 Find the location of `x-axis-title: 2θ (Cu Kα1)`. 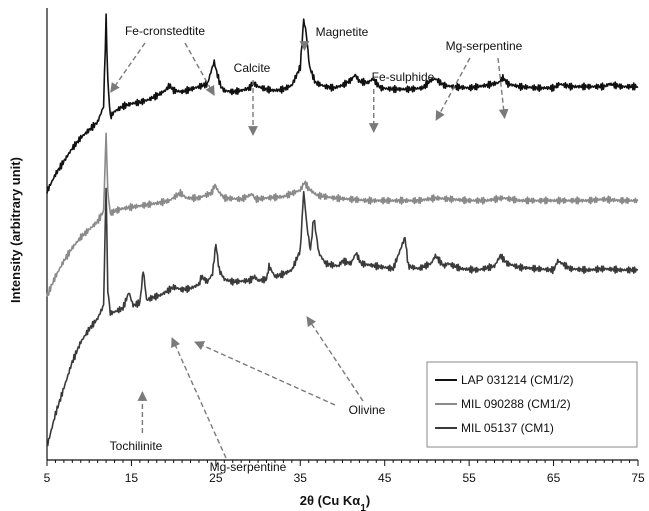

x-axis-title: 2θ (Cu Kα1) is located at coordinates (335, 502).